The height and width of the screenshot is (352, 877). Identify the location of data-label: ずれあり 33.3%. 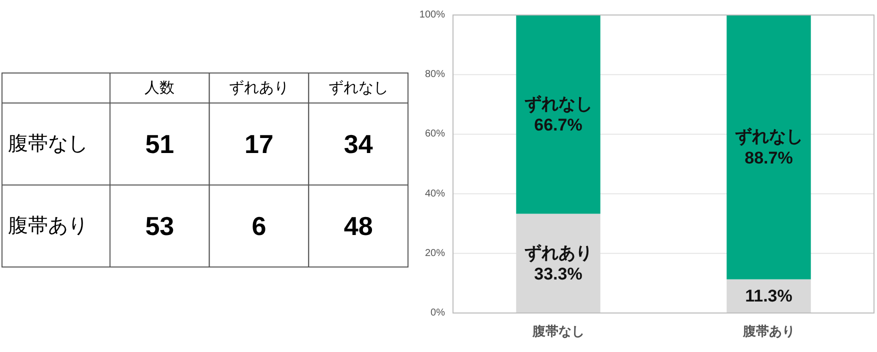
(558, 263).